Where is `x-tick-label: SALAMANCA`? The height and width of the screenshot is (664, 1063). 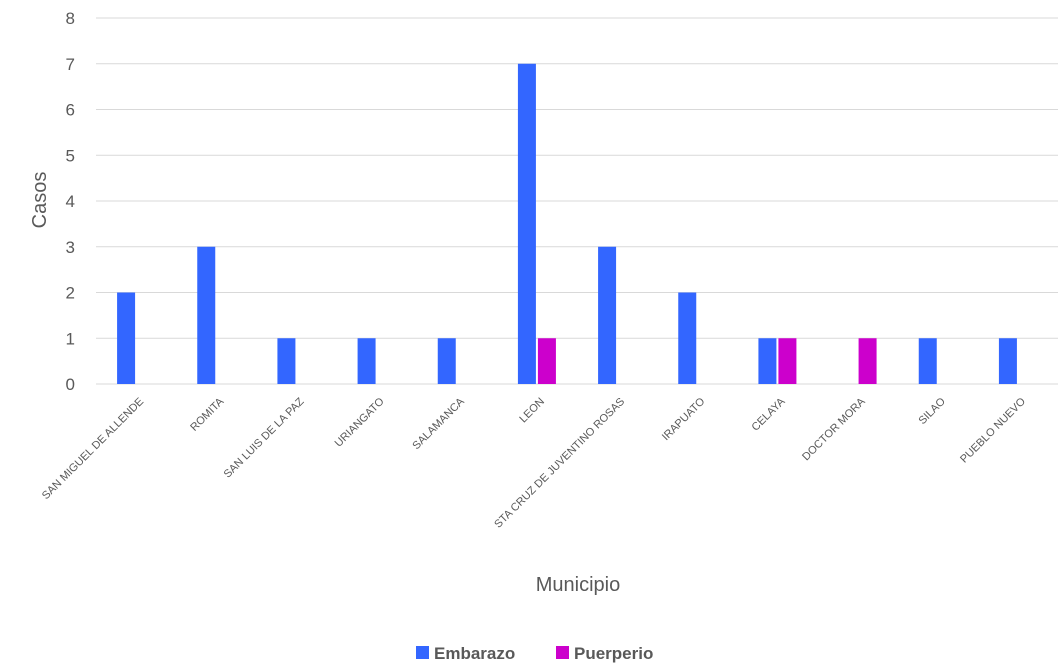 x-tick-label: SALAMANCA is located at coordinates (438, 423).